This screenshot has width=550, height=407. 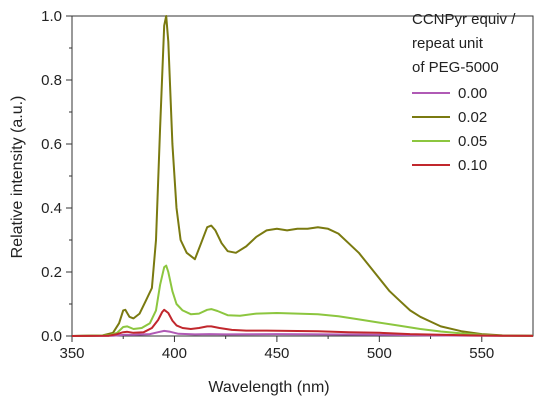 I want to click on x-tick-label-550: 550, so click(x=481, y=353).